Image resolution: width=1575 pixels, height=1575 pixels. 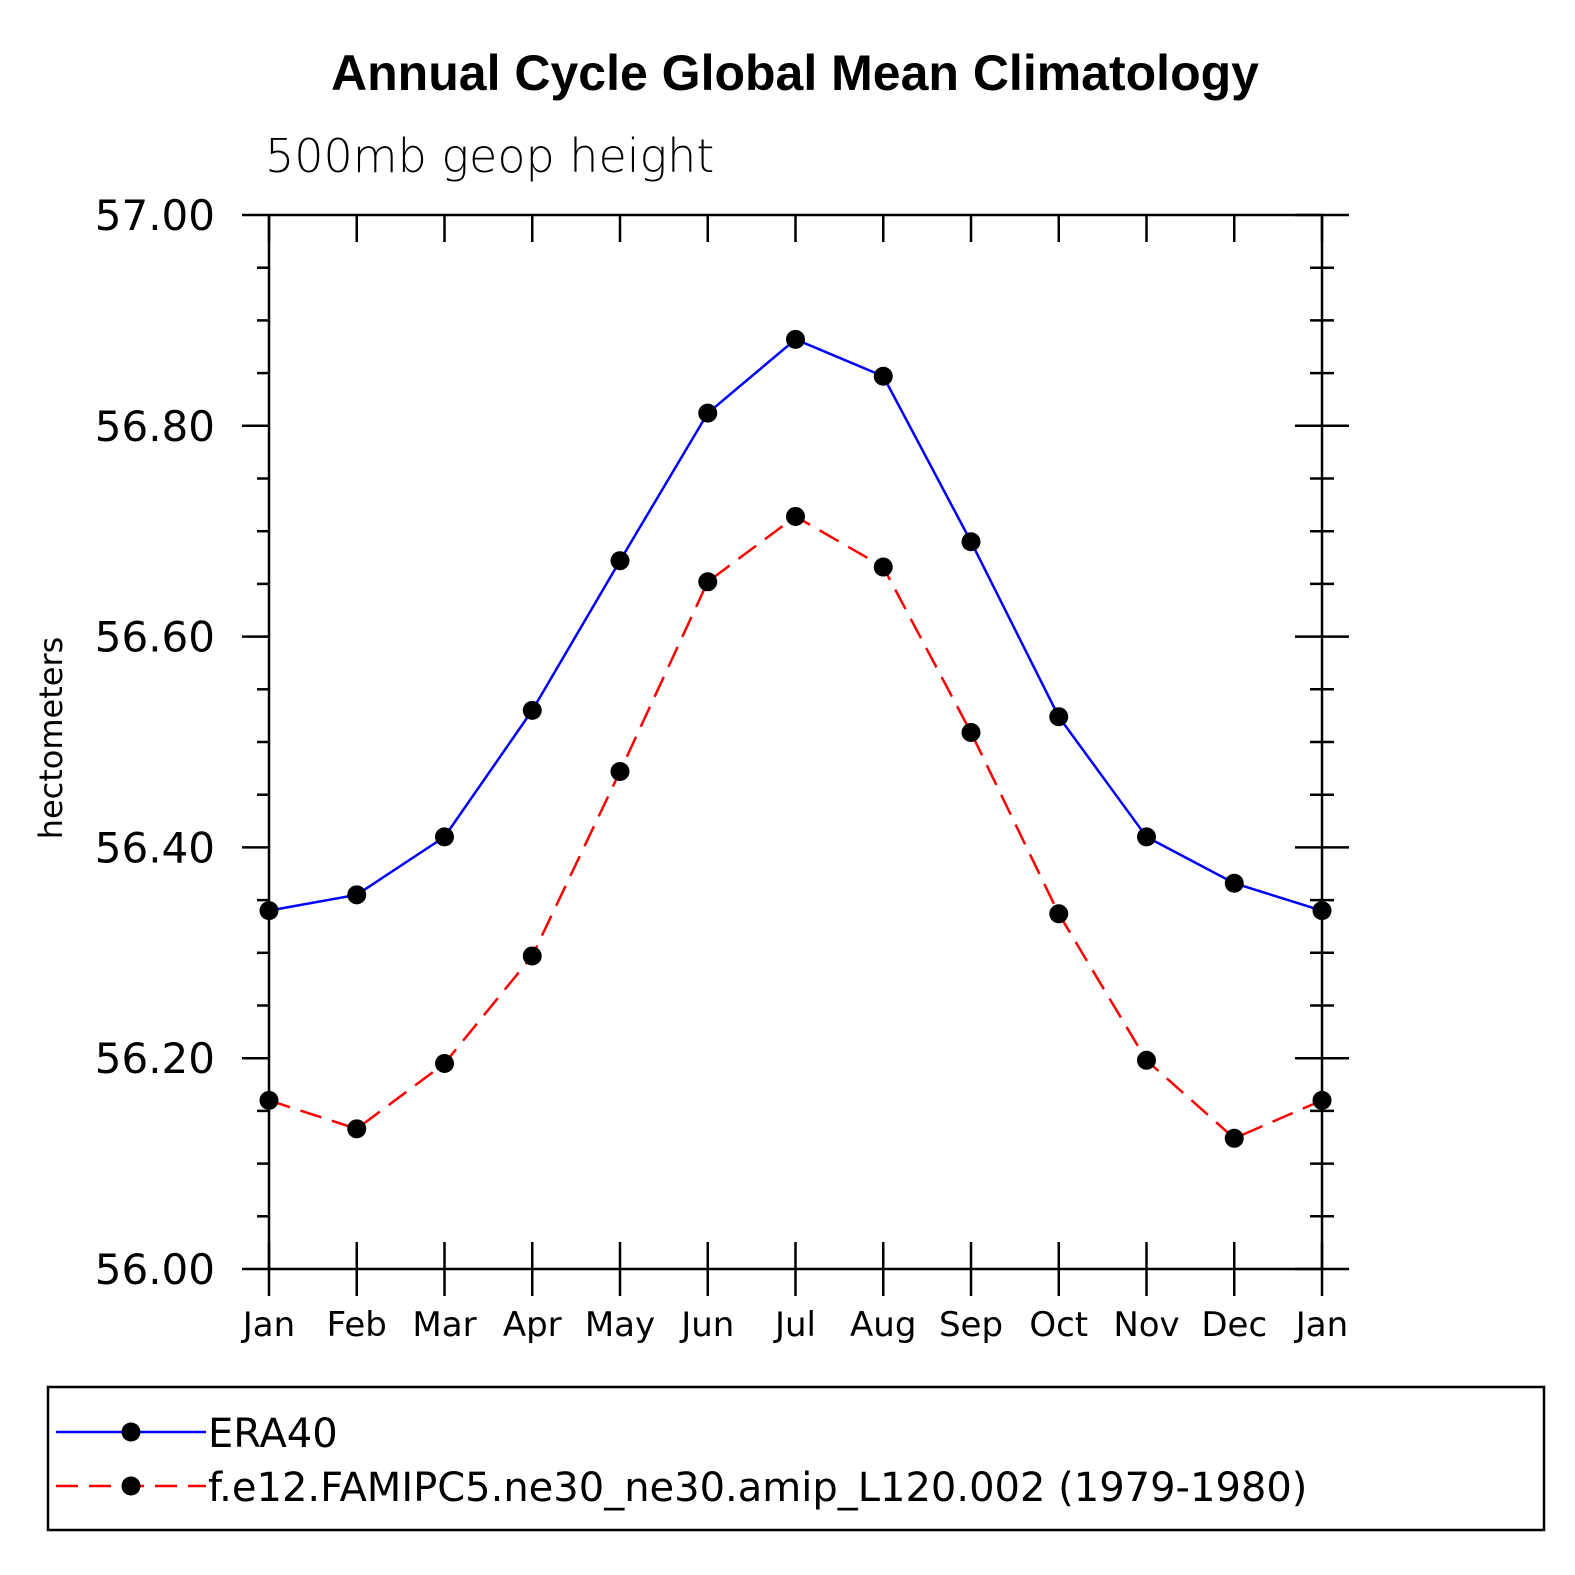 I want to click on y-axis-label: hectometers, so click(x=51, y=738).